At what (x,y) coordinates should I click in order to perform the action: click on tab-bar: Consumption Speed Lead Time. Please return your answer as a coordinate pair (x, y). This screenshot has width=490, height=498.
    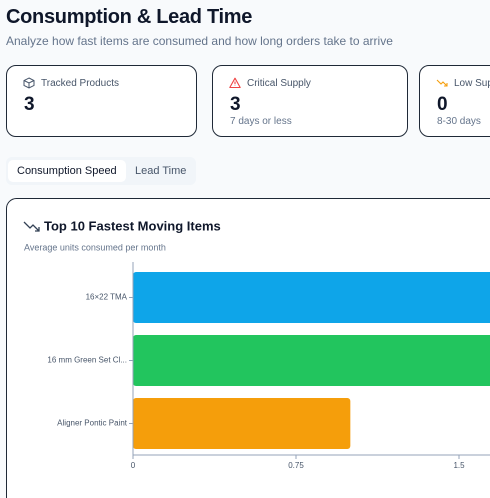
    Looking at the image, I should click on (101, 171).